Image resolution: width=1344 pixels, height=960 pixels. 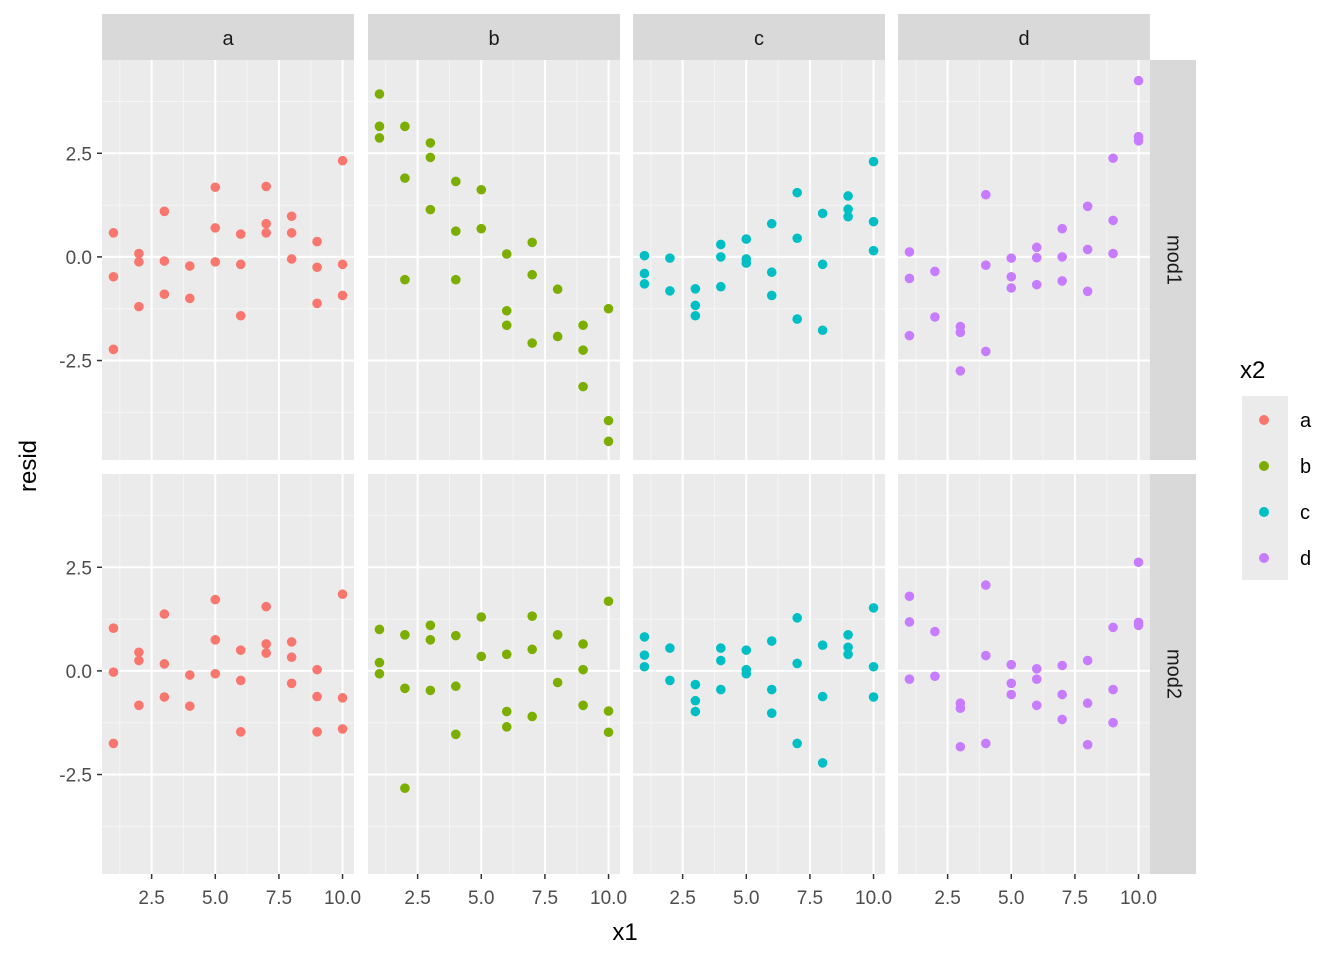 I want to click on strip-mod1, so click(x=1173, y=260).